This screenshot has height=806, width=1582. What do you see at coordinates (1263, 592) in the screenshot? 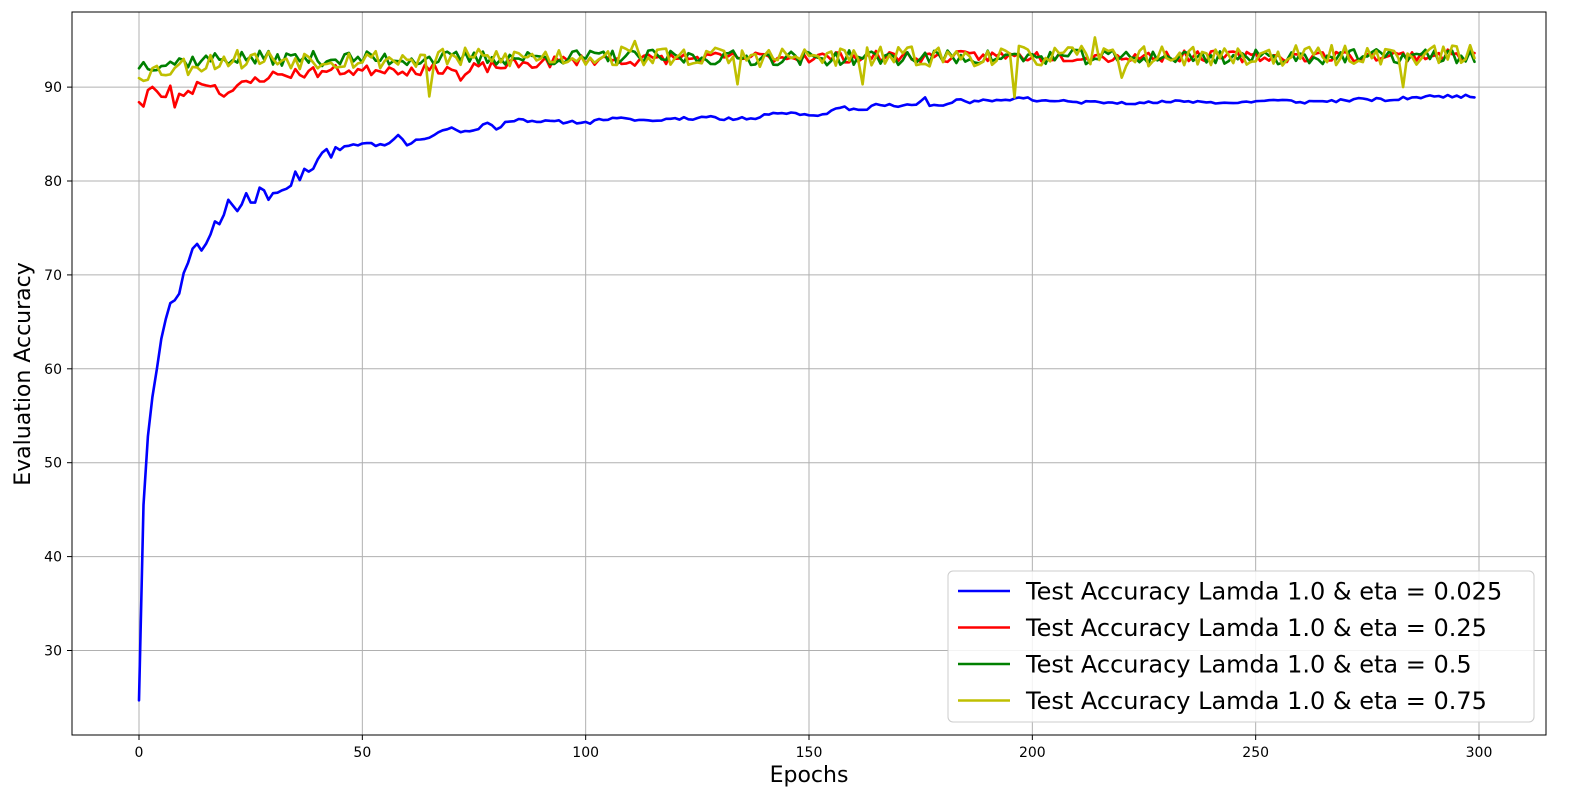
I see `legend-entry-label: Test Accuracy Lamda 1.0 & eta = 0.025` at bounding box center [1263, 592].